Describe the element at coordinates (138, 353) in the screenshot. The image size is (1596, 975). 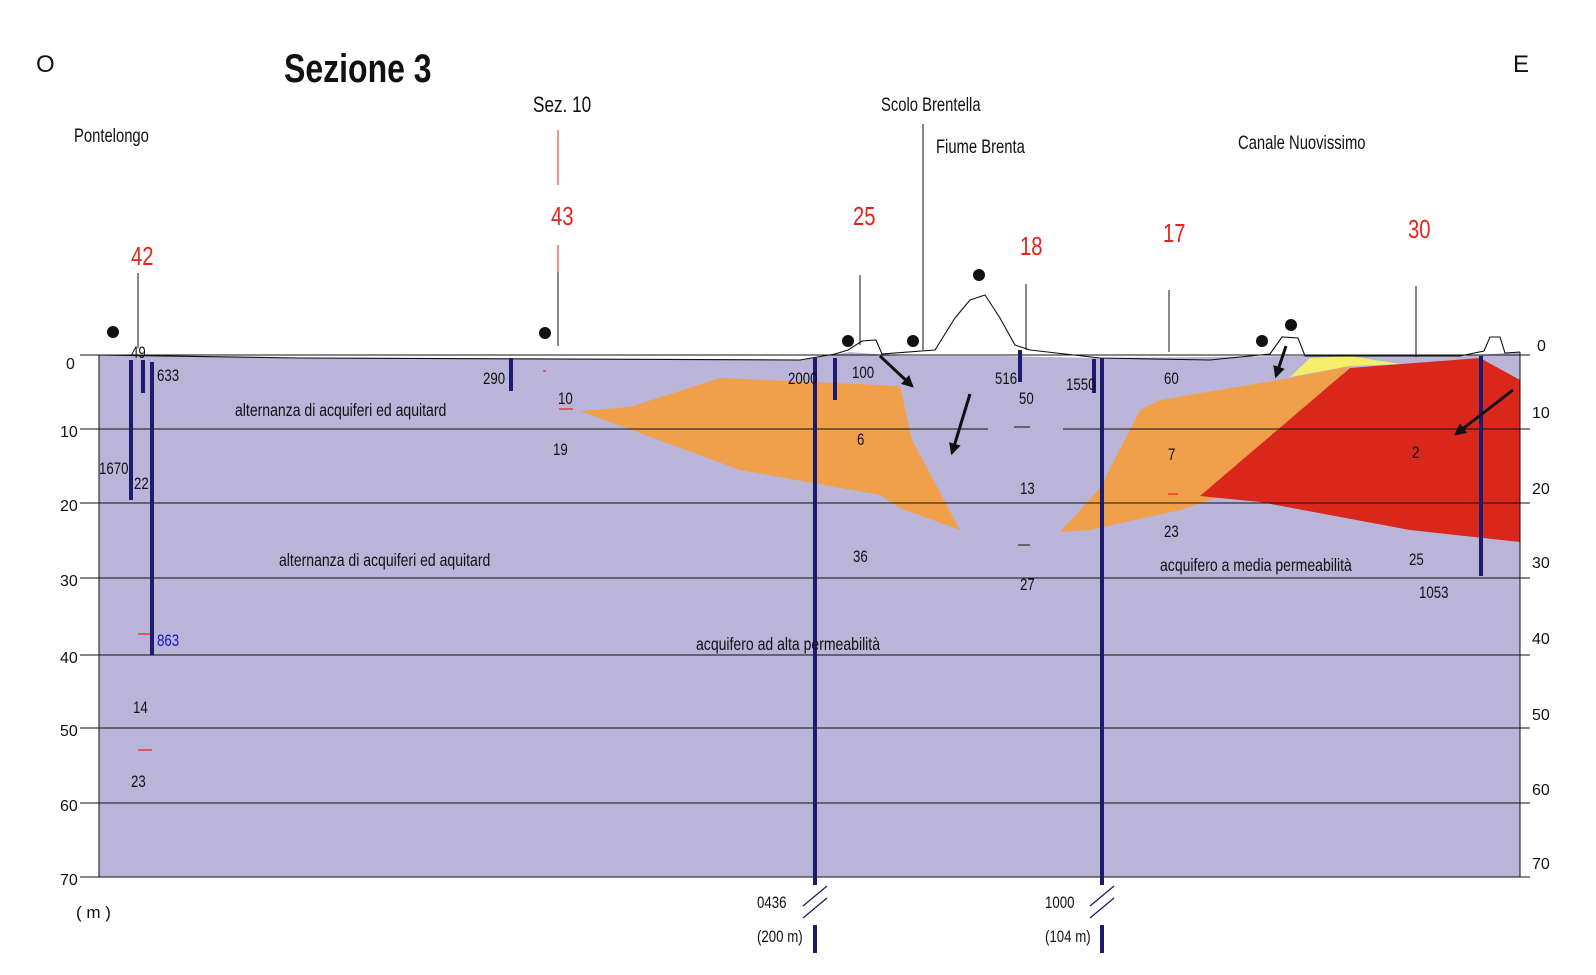
I see `value-label: 49` at that location.